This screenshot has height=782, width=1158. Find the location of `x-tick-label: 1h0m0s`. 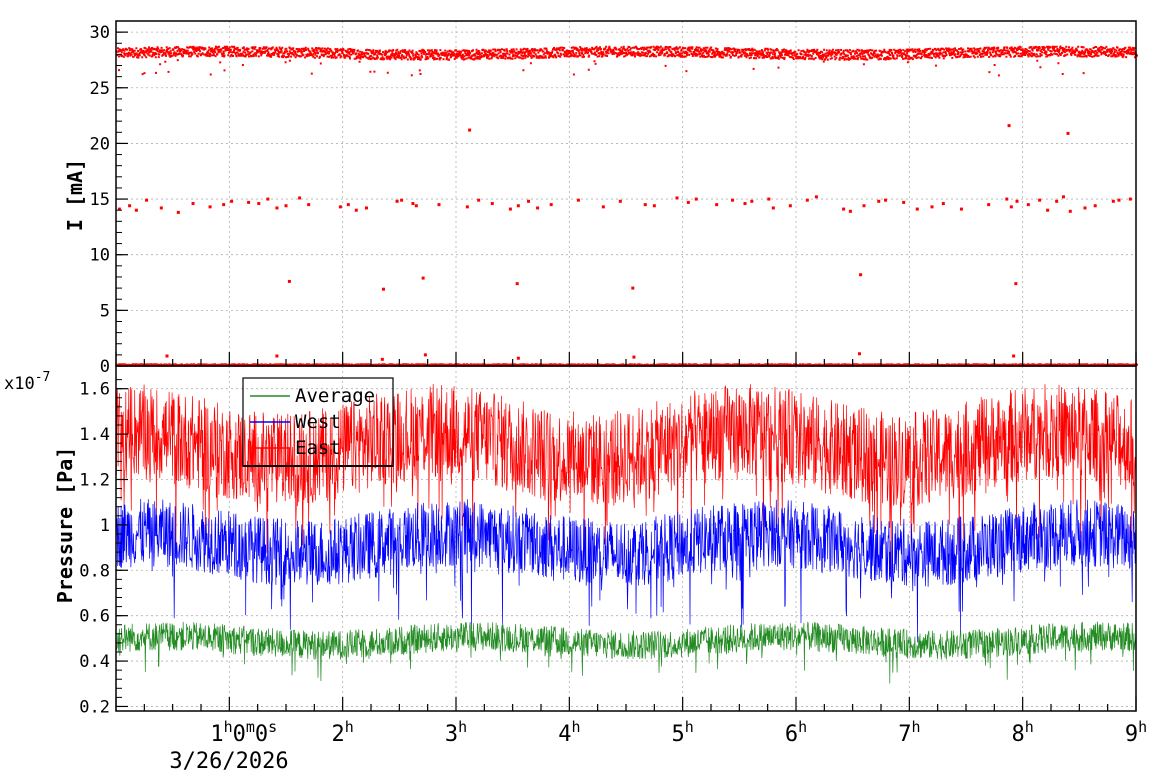

x-tick-label: 1h0m0s is located at coordinates (243, 732).